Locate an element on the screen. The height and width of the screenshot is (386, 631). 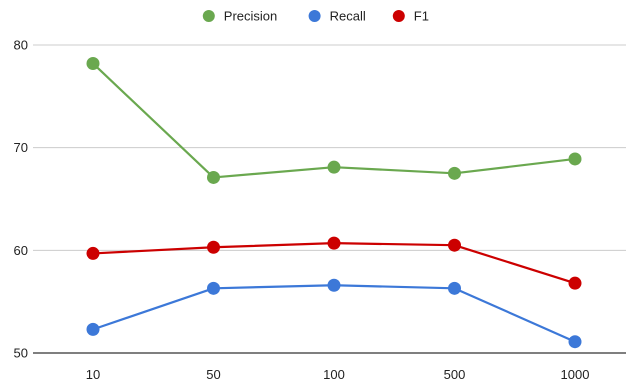
legend-label: F1 is located at coordinates (421, 16).